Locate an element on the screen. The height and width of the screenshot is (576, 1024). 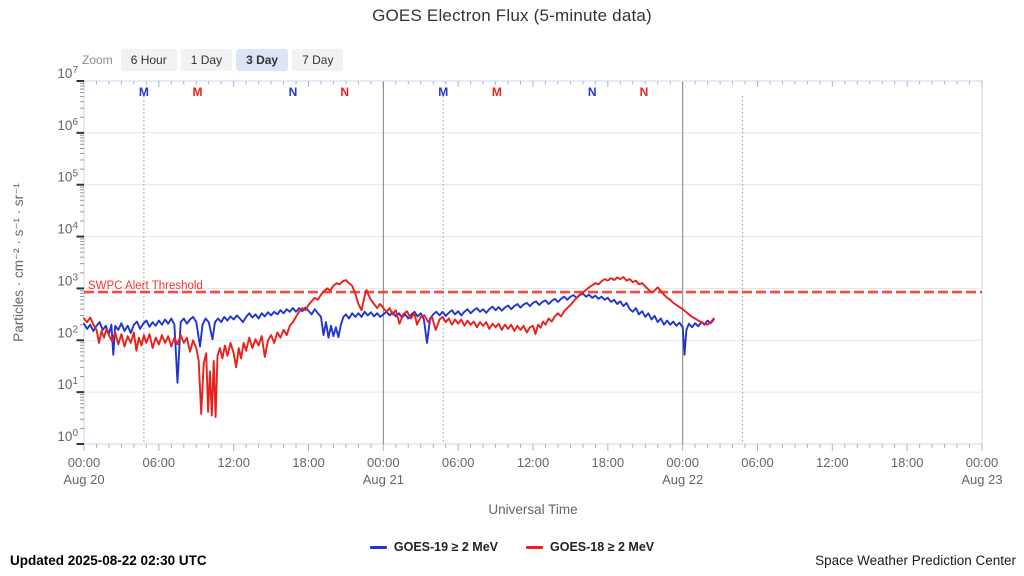
y-tick-label: 10⁶ is located at coordinates (67, 125).